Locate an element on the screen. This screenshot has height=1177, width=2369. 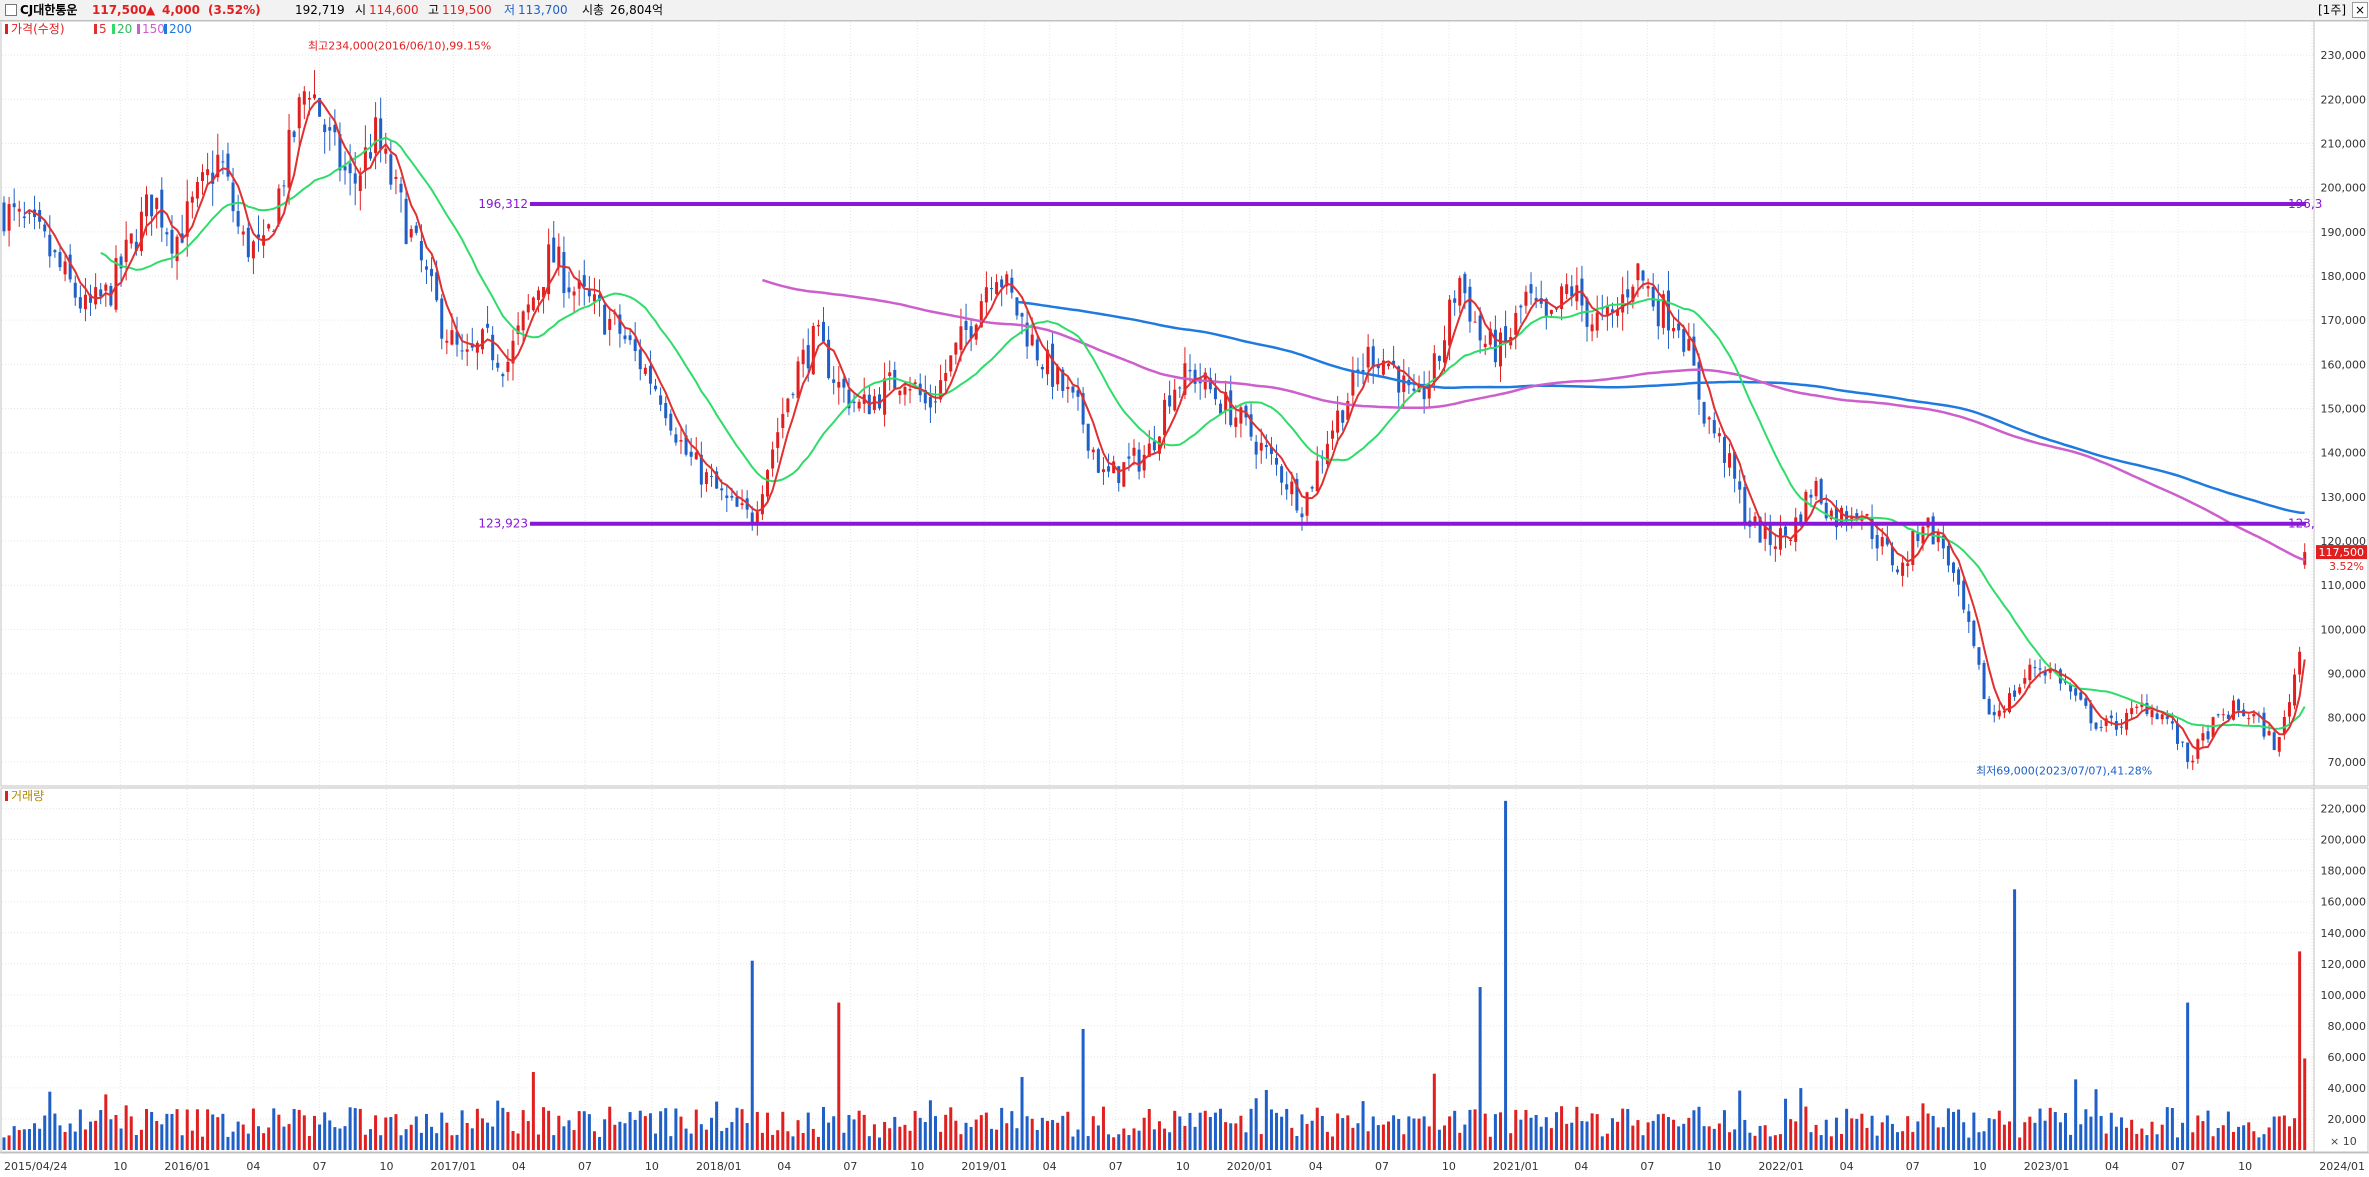
close-button: × is located at coordinates (2360, 10).